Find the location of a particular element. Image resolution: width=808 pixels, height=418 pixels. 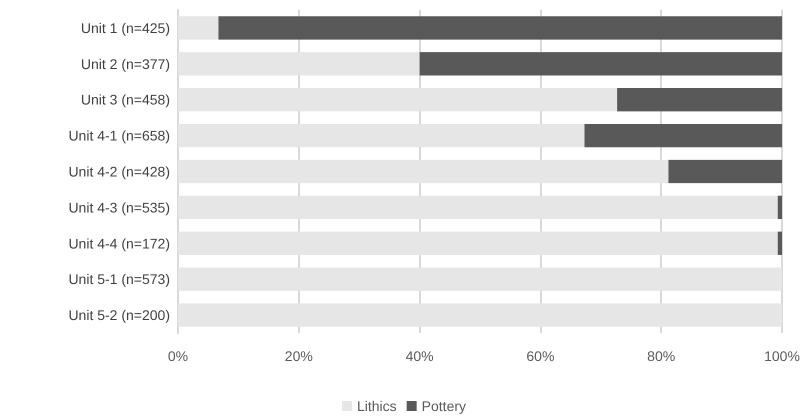

x-tick-label: 100% is located at coordinates (782, 356).